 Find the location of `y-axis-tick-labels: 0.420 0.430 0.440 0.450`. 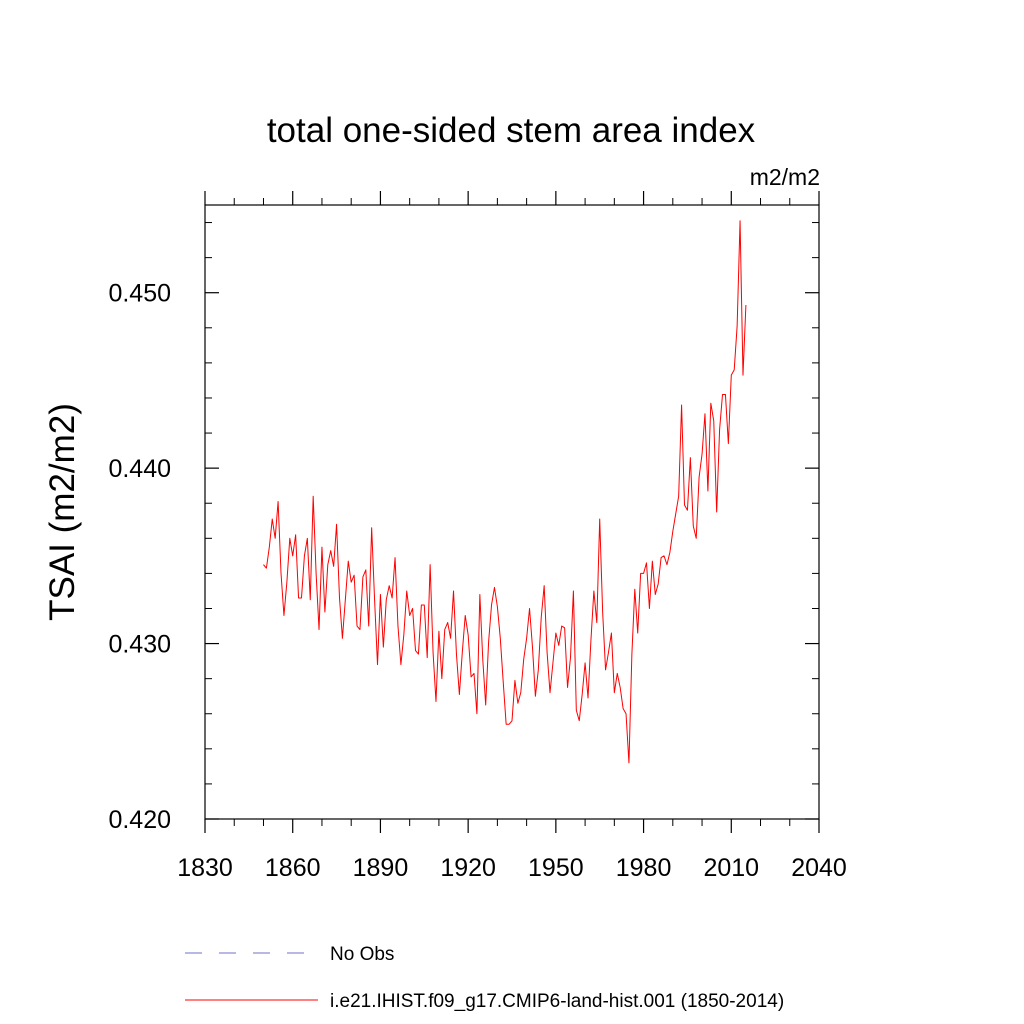

y-axis-tick-labels: 0.420 0.430 0.440 0.450 is located at coordinates (139, 557).